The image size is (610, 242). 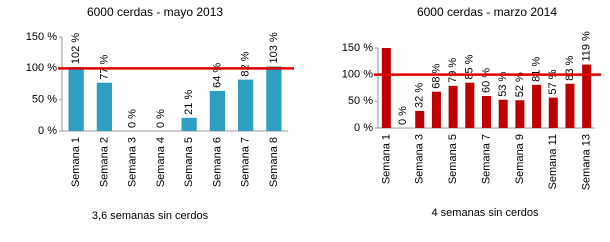 I want to click on annotation: 4 semanas sin cerdos, so click(x=485, y=213).